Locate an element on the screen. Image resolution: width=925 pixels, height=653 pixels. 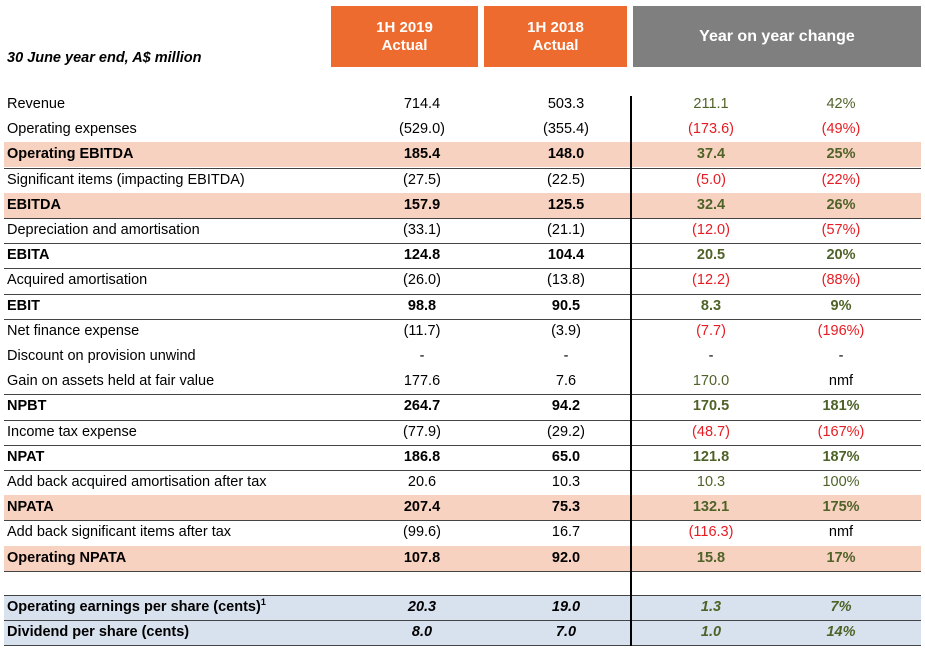
row-label-text: NPAT is located at coordinates (26, 457).